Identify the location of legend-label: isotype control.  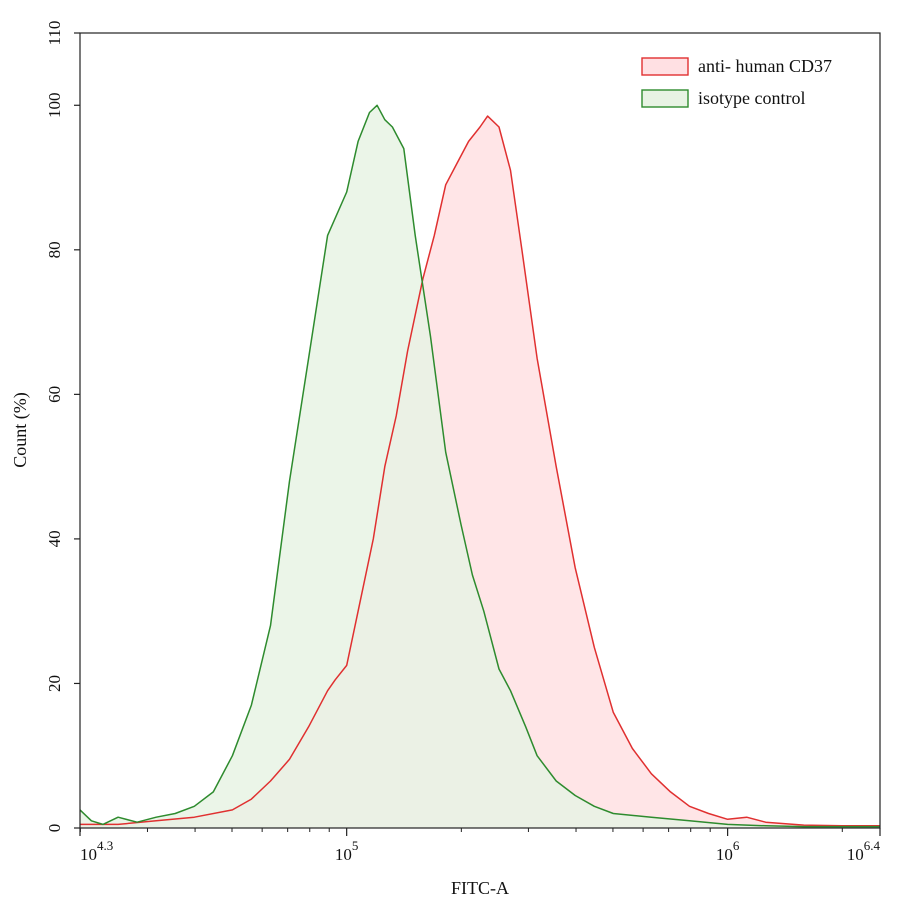
(751, 98).